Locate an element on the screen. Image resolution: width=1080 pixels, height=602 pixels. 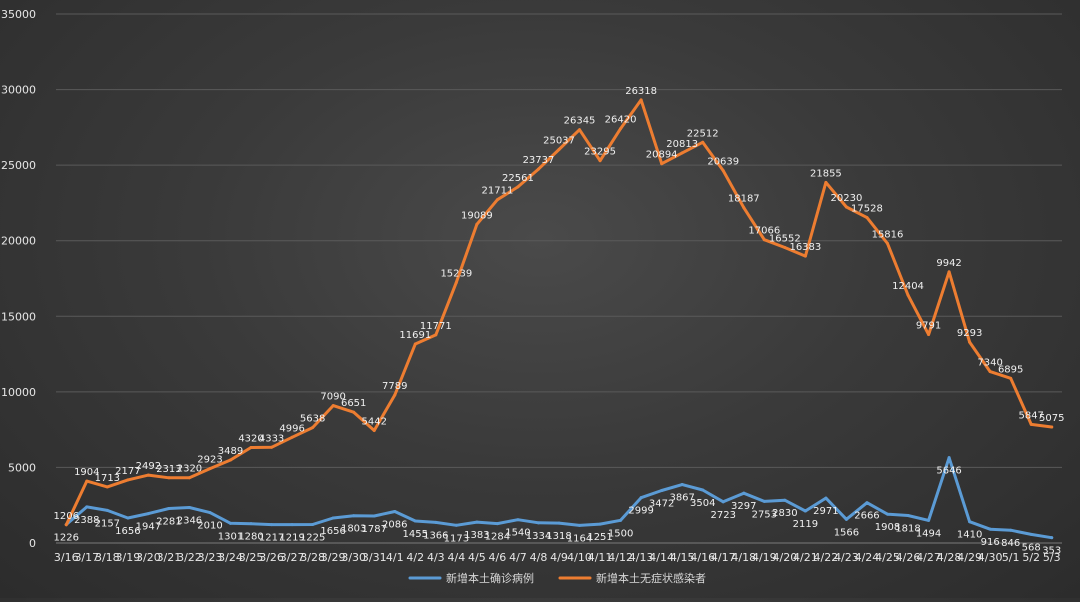
data-label: 5638 is located at coordinates (312, 419).